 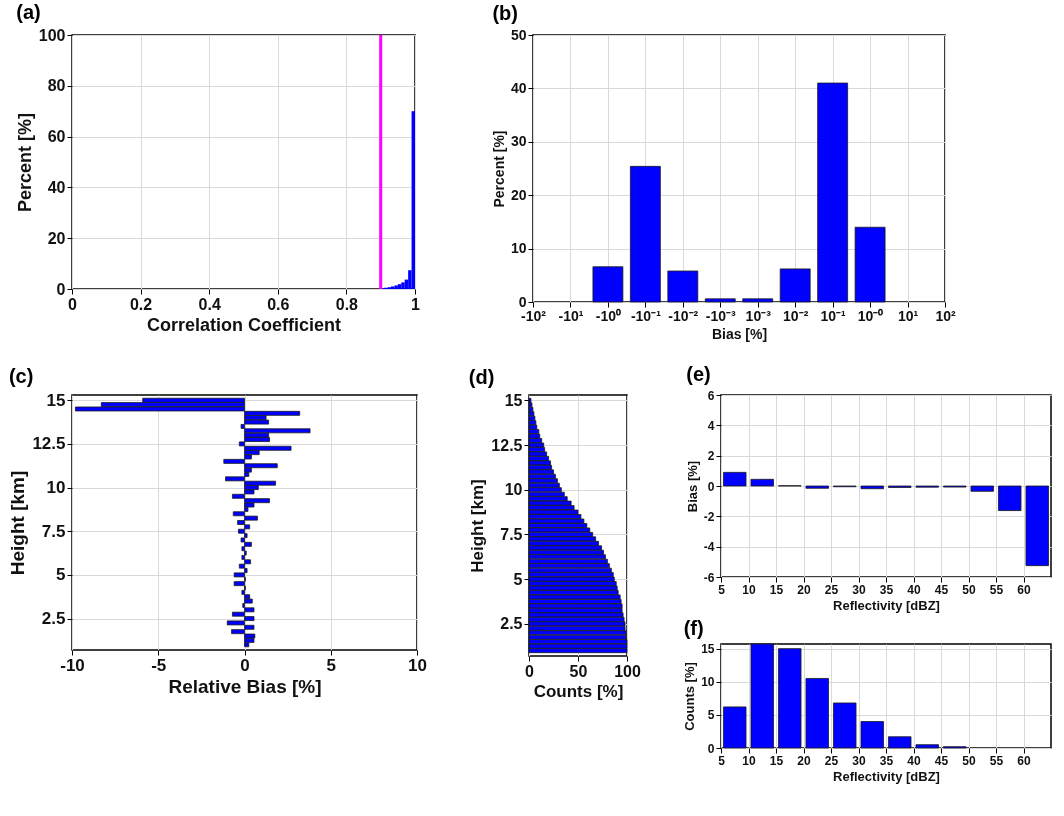 What do you see at coordinates (53, 531) in the screenshot?
I see `y-tick-label: 7.5` at bounding box center [53, 531].